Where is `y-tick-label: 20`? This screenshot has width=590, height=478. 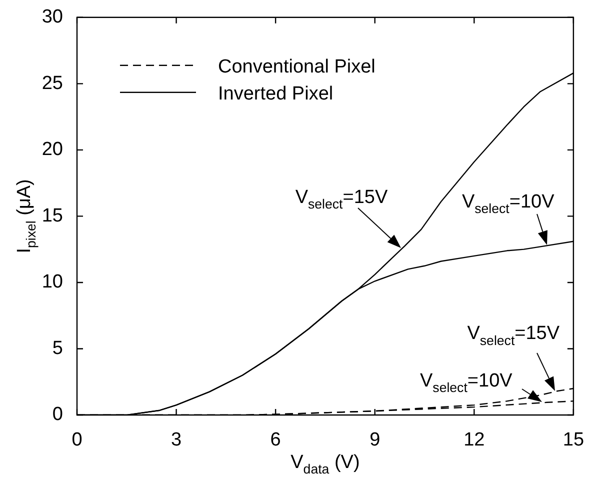 y-tick-label: 20 is located at coordinates (52, 149).